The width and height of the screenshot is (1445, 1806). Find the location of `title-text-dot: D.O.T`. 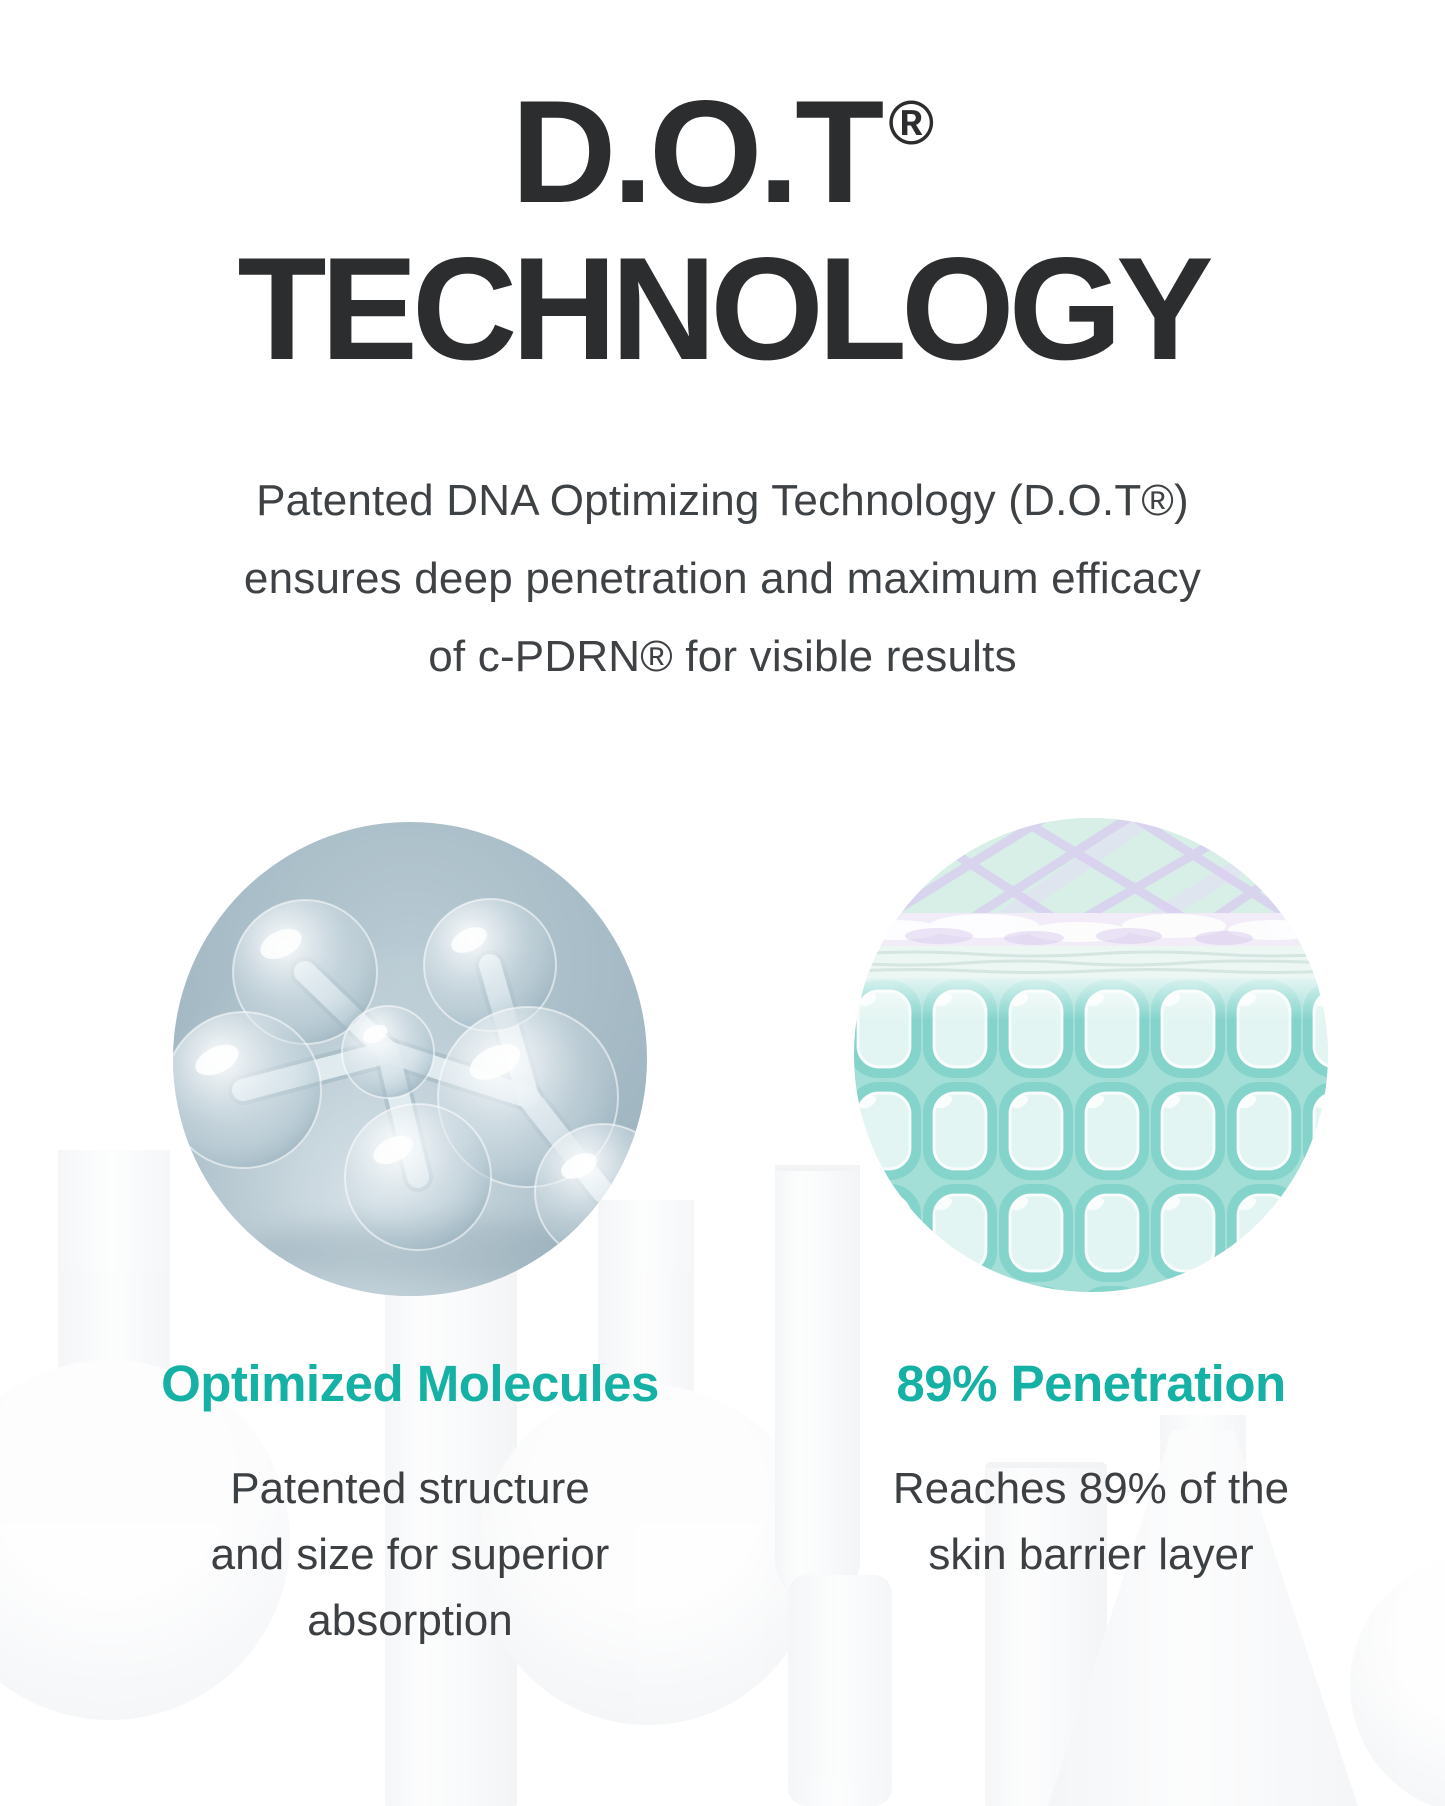

title-text-dot: D.O.T is located at coordinates (697, 151).